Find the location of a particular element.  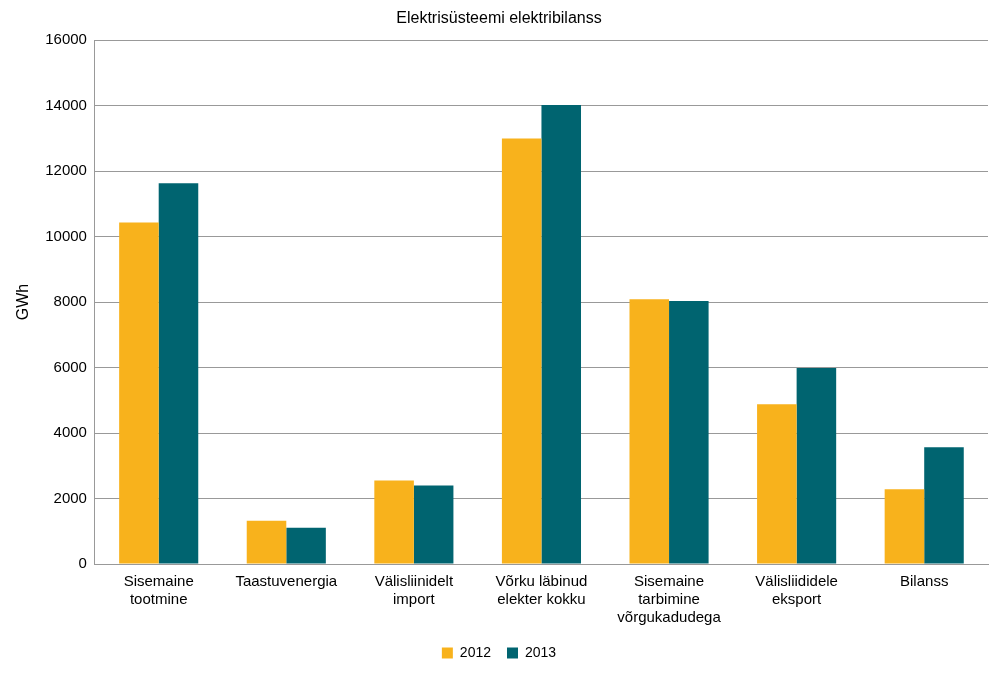

legend-label: 2013 is located at coordinates (541, 651).